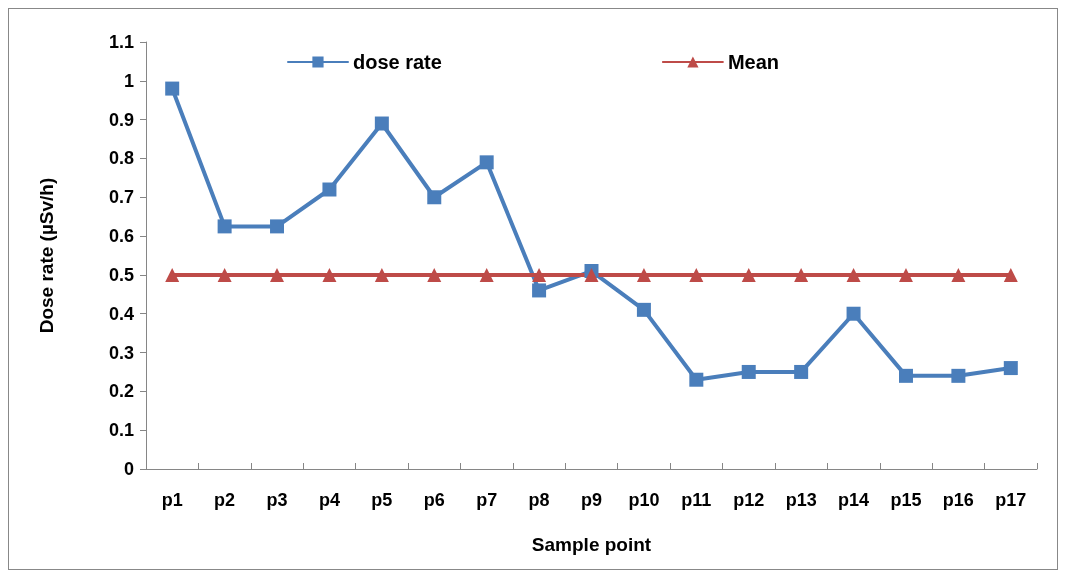  What do you see at coordinates (121, 430) in the screenshot?
I see `y-tick-label: 0.1` at bounding box center [121, 430].